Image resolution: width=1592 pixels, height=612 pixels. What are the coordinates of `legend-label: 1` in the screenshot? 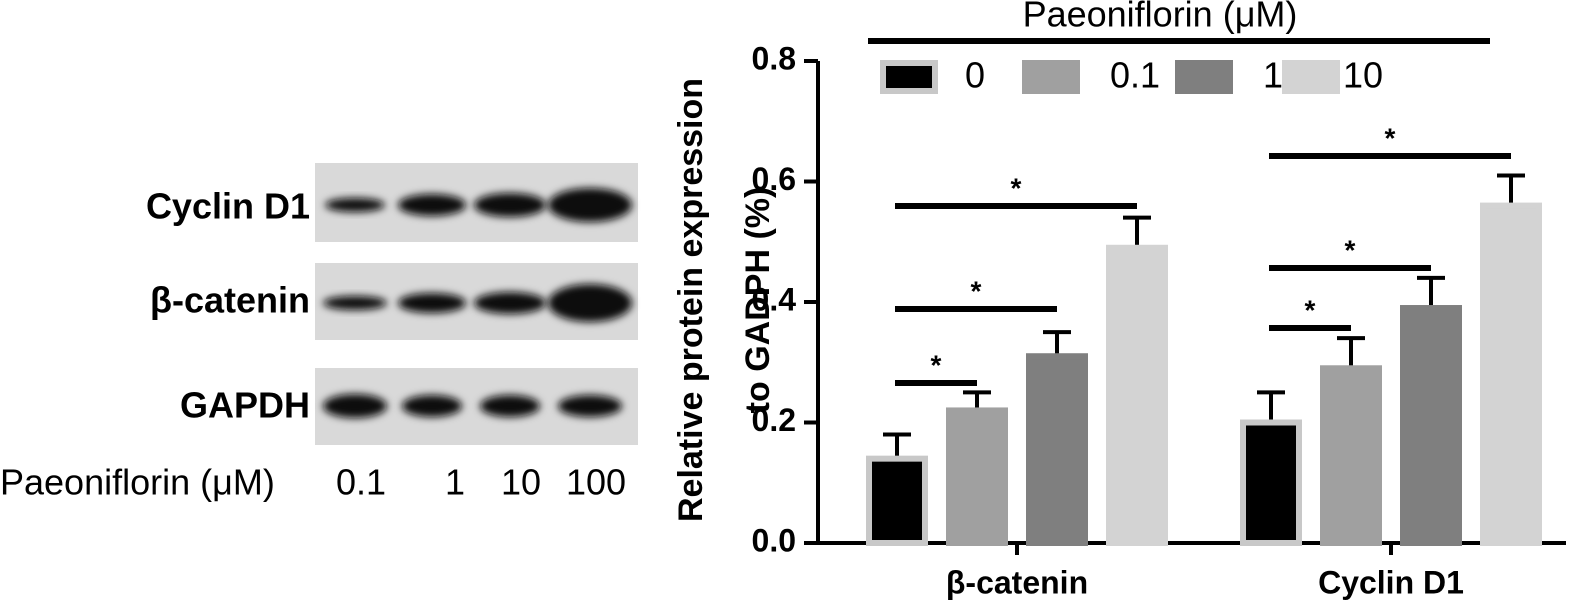 It's located at (1273, 75).